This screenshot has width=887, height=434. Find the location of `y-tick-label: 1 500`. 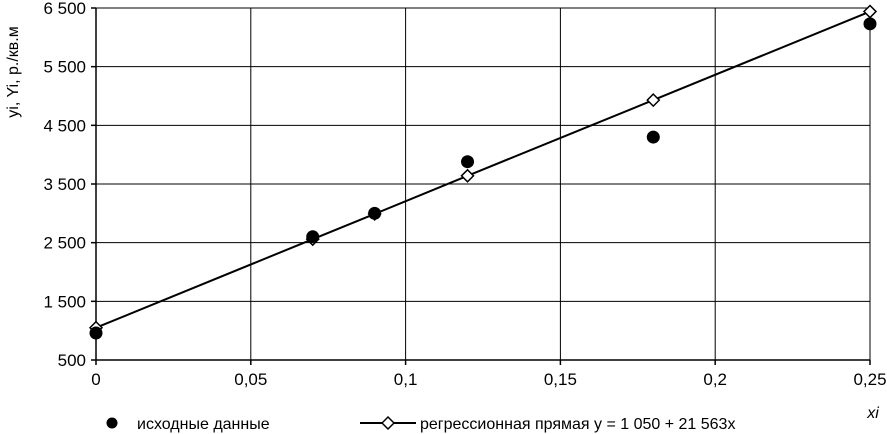

y-tick-label: 1 500 is located at coordinates (64, 301).